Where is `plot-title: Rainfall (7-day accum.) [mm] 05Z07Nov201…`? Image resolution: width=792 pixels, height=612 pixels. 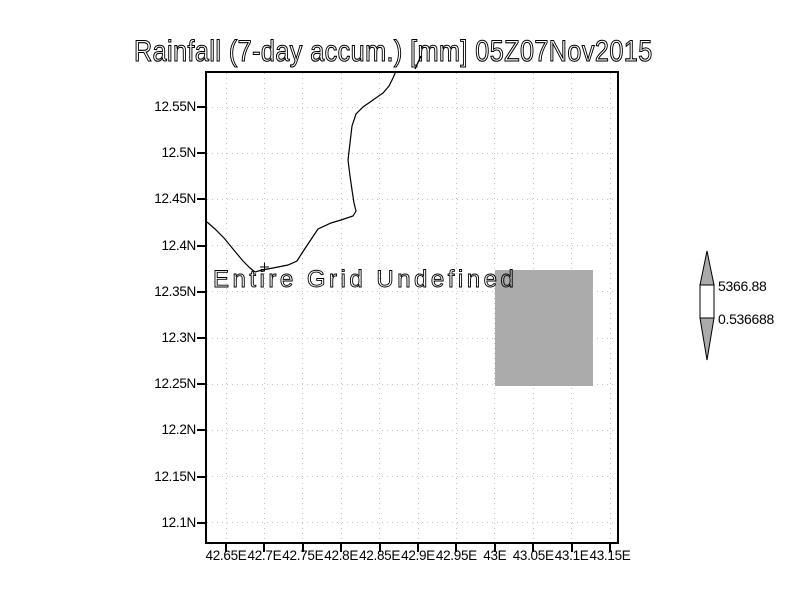
plot-title: Rainfall (7-day accum.) [mm] 05Z07Nov201… is located at coordinates (393, 51).